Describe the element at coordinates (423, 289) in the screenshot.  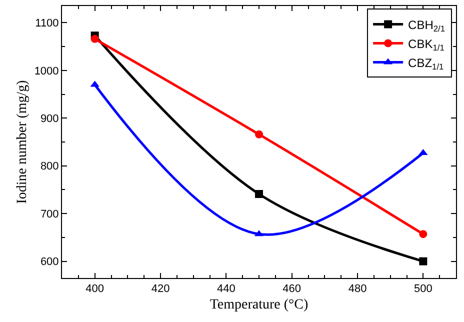
I see `x-tick-label: 500` at that location.